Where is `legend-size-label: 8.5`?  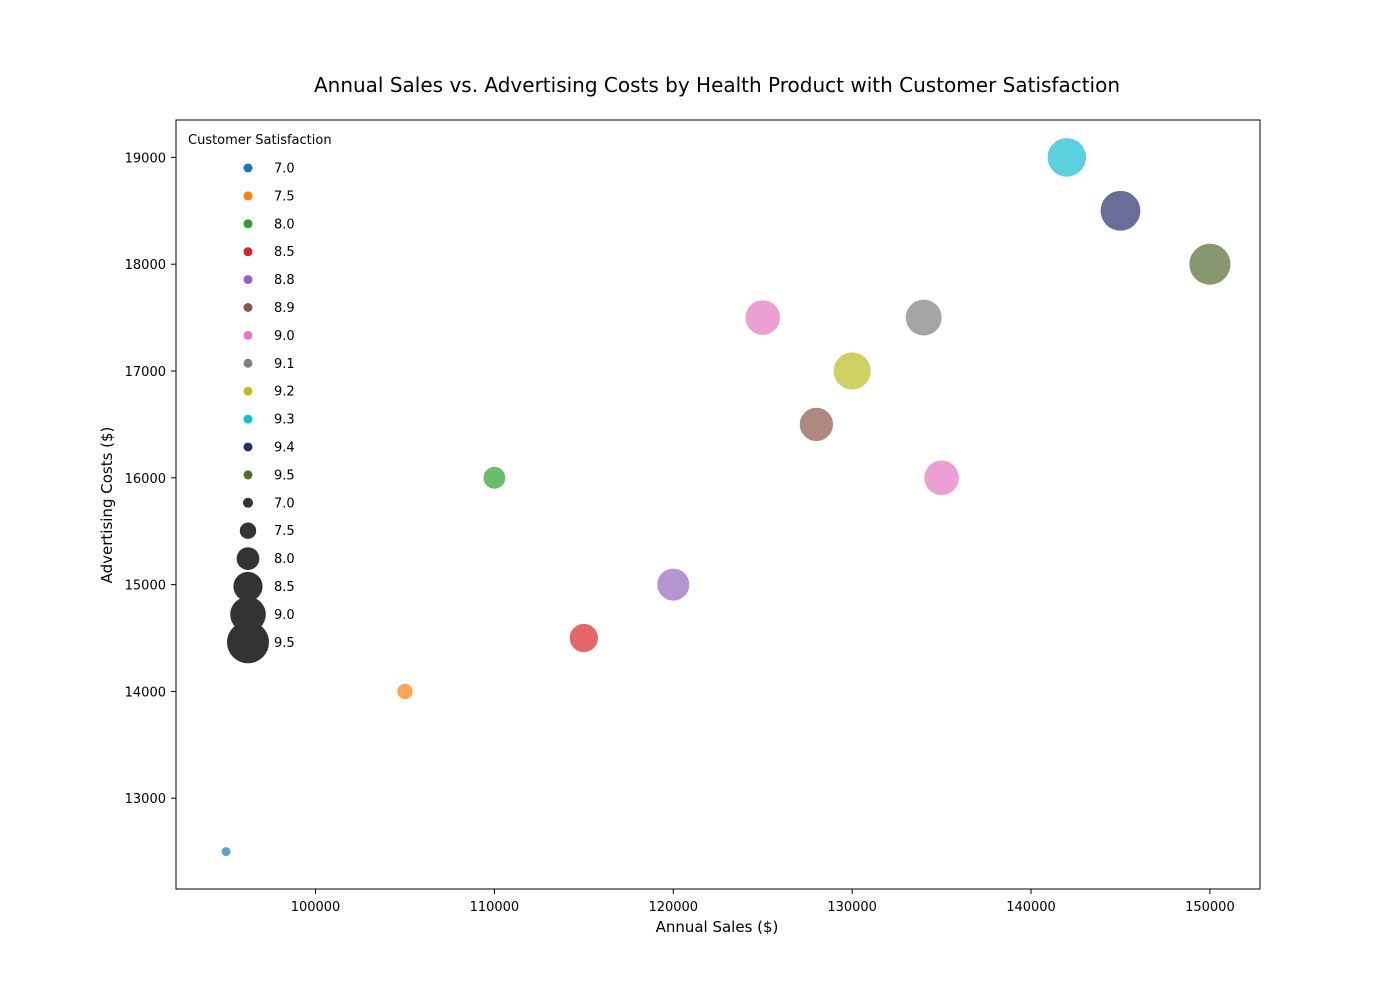 legend-size-label: 8.5 is located at coordinates (284, 587).